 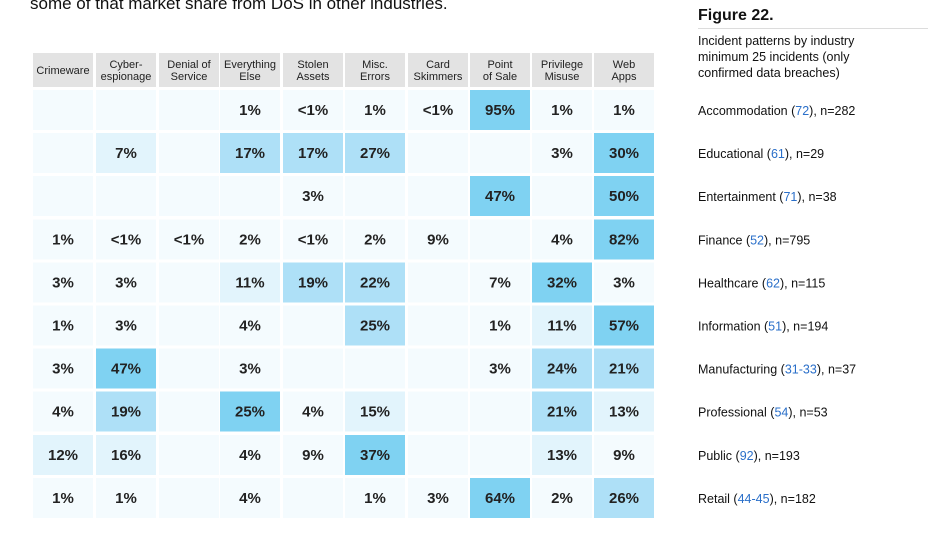 I want to click on cell-value: 57%, so click(x=624, y=326).